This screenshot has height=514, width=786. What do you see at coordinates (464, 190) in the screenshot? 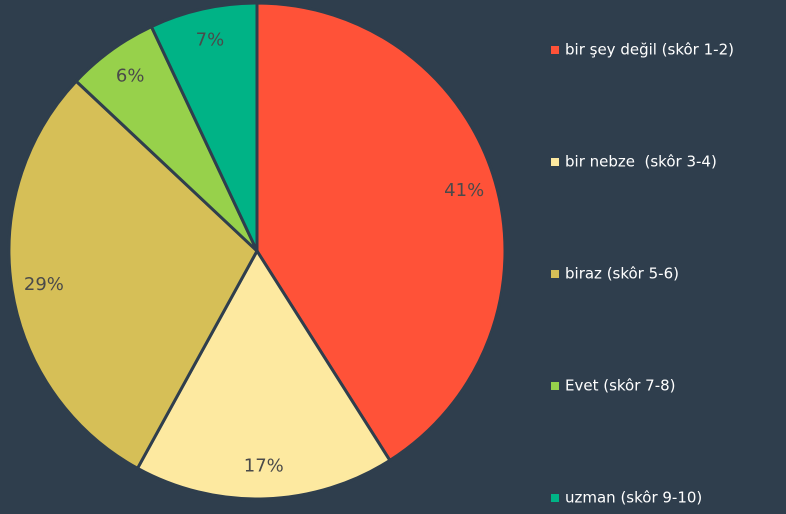
I see `data-label: 41%` at bounding box center [464, 190].